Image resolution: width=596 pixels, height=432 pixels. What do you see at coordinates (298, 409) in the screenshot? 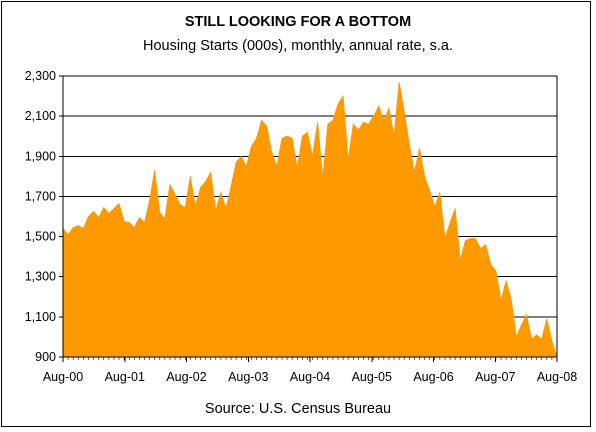
I see `chart-source-note: Source: U.S. Census Bureau` at bounding box center [298, 409].